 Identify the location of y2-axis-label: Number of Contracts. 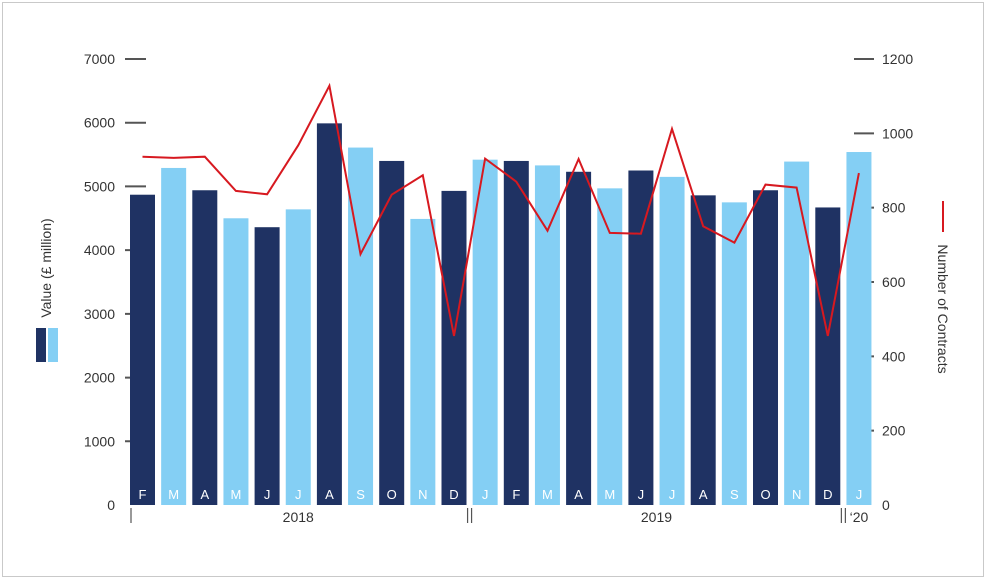
(943, 308).